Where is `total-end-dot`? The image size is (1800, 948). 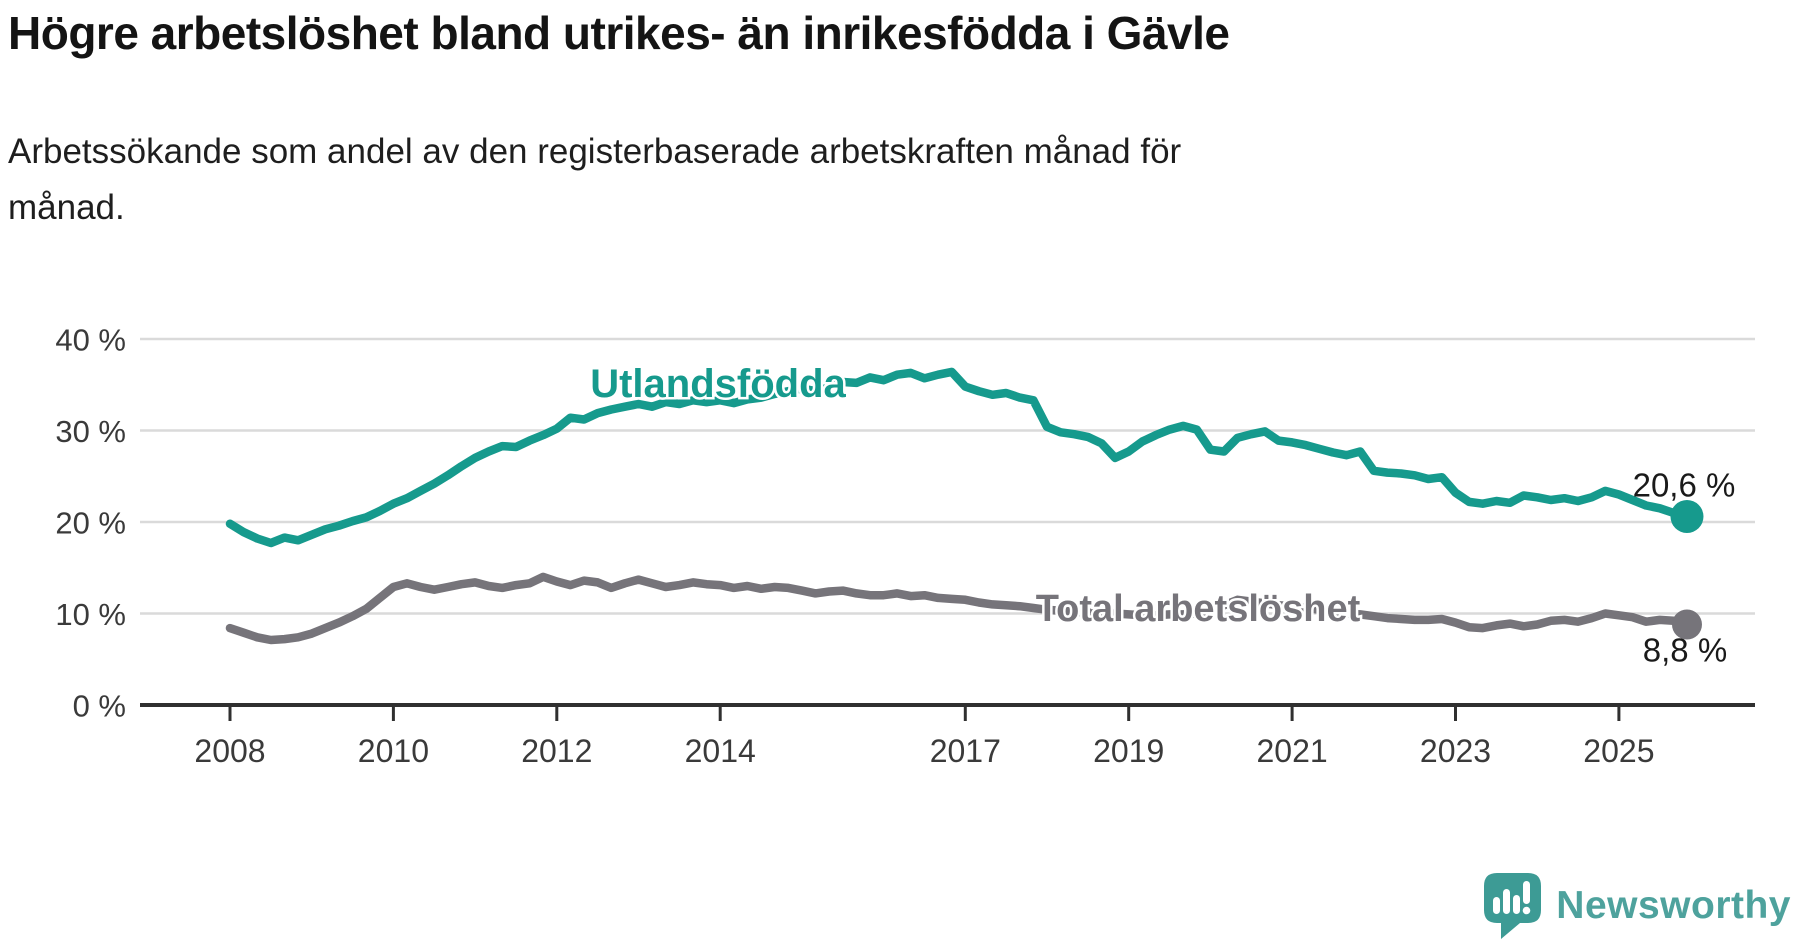
total-end-dot is located at coordinates (1686, 624).